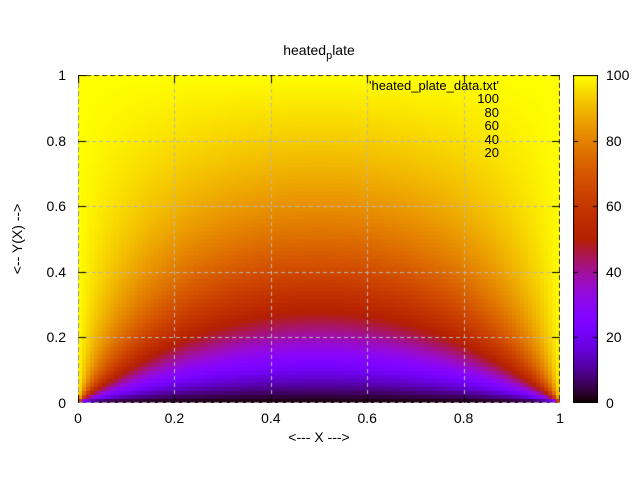  I want to click on y-tick-label: 1, so click(62, 75).